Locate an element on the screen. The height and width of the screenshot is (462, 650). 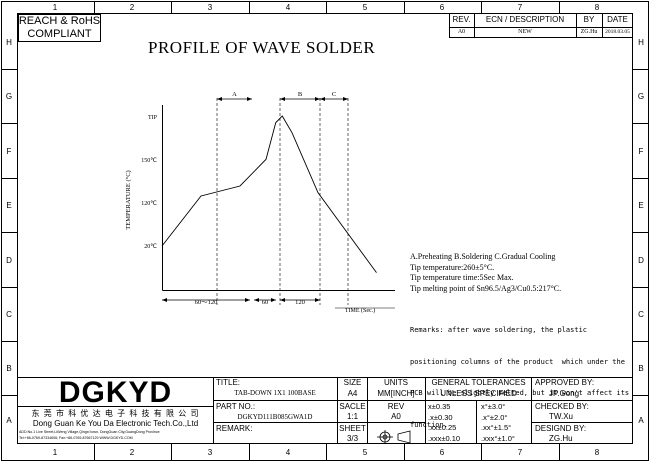
zone-label-bottom: 4 is located at coordinates (288, 452).